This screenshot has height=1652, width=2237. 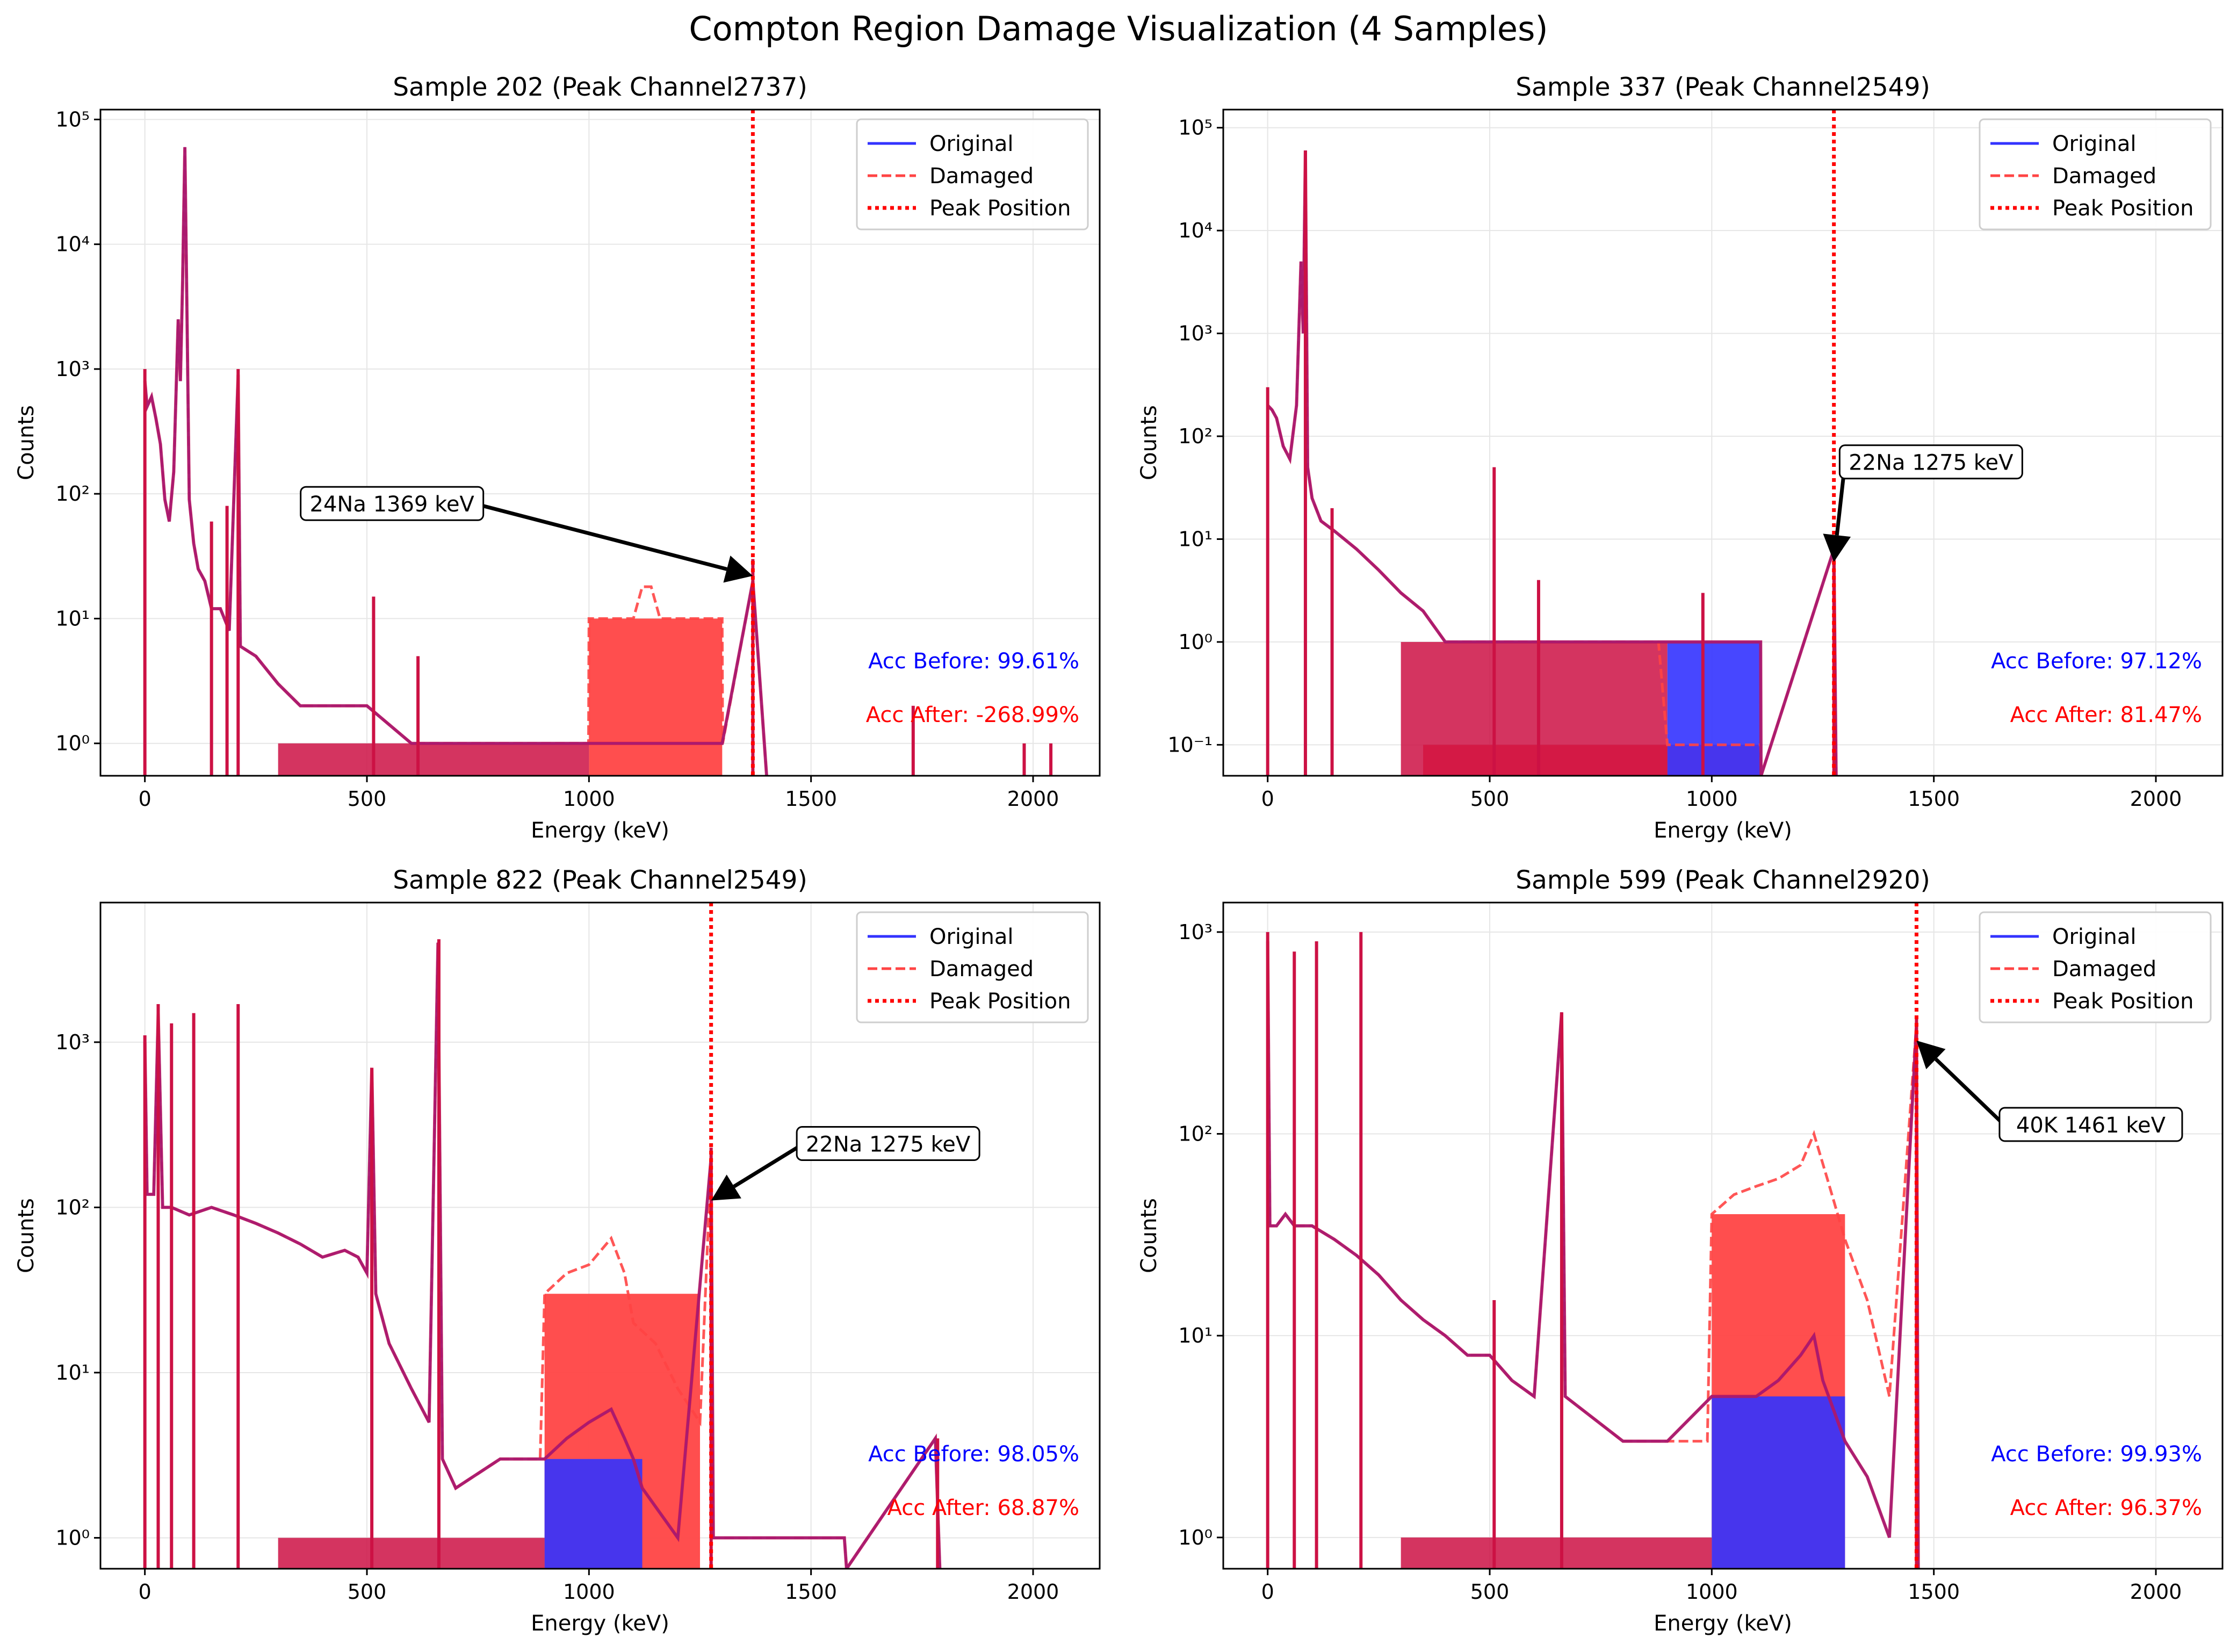 I want to click on series-original-line, so click(x=542, y=1255).